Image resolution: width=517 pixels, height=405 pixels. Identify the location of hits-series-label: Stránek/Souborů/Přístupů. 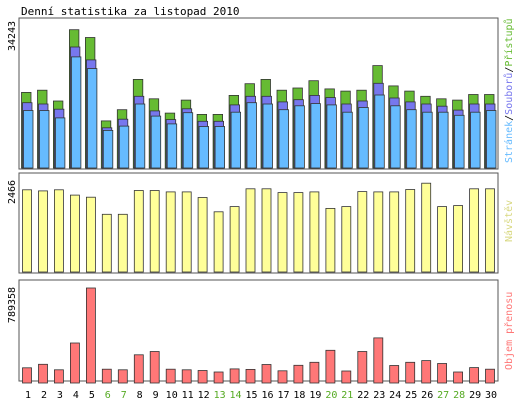
(509, 90).